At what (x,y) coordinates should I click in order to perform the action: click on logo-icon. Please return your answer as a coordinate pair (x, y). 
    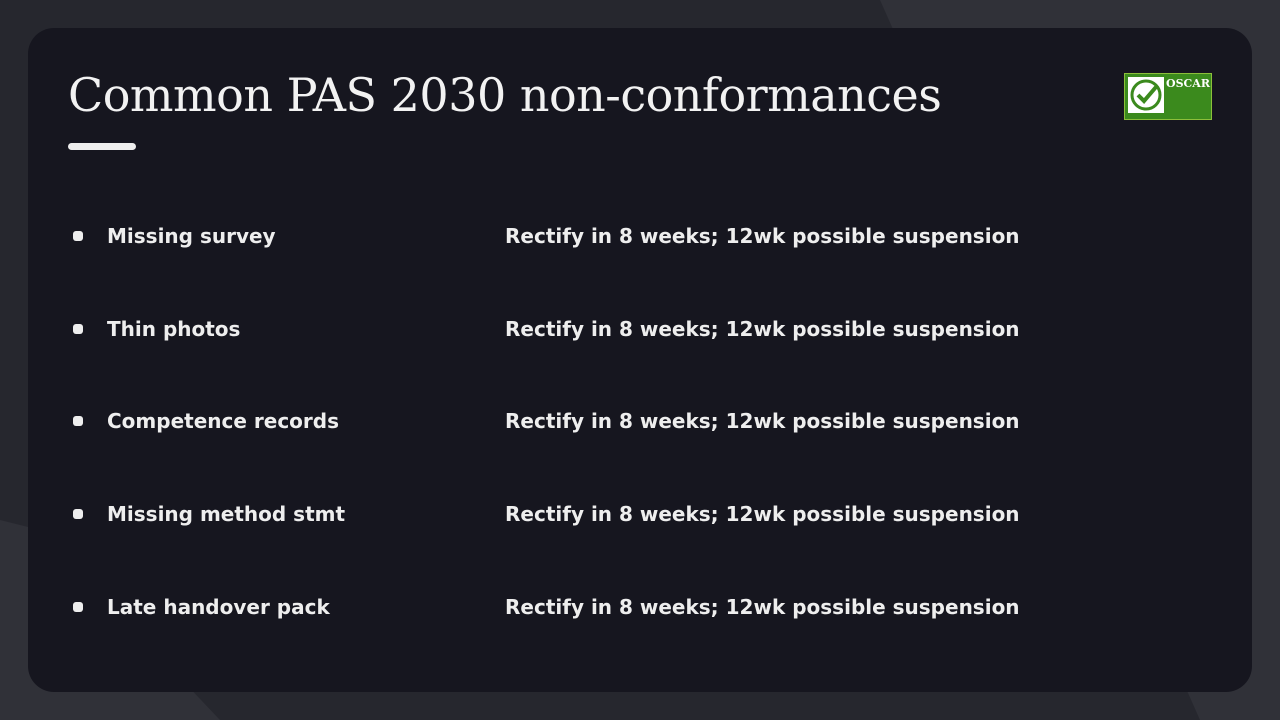
    Looking at the image, I should click on (1146, 95).